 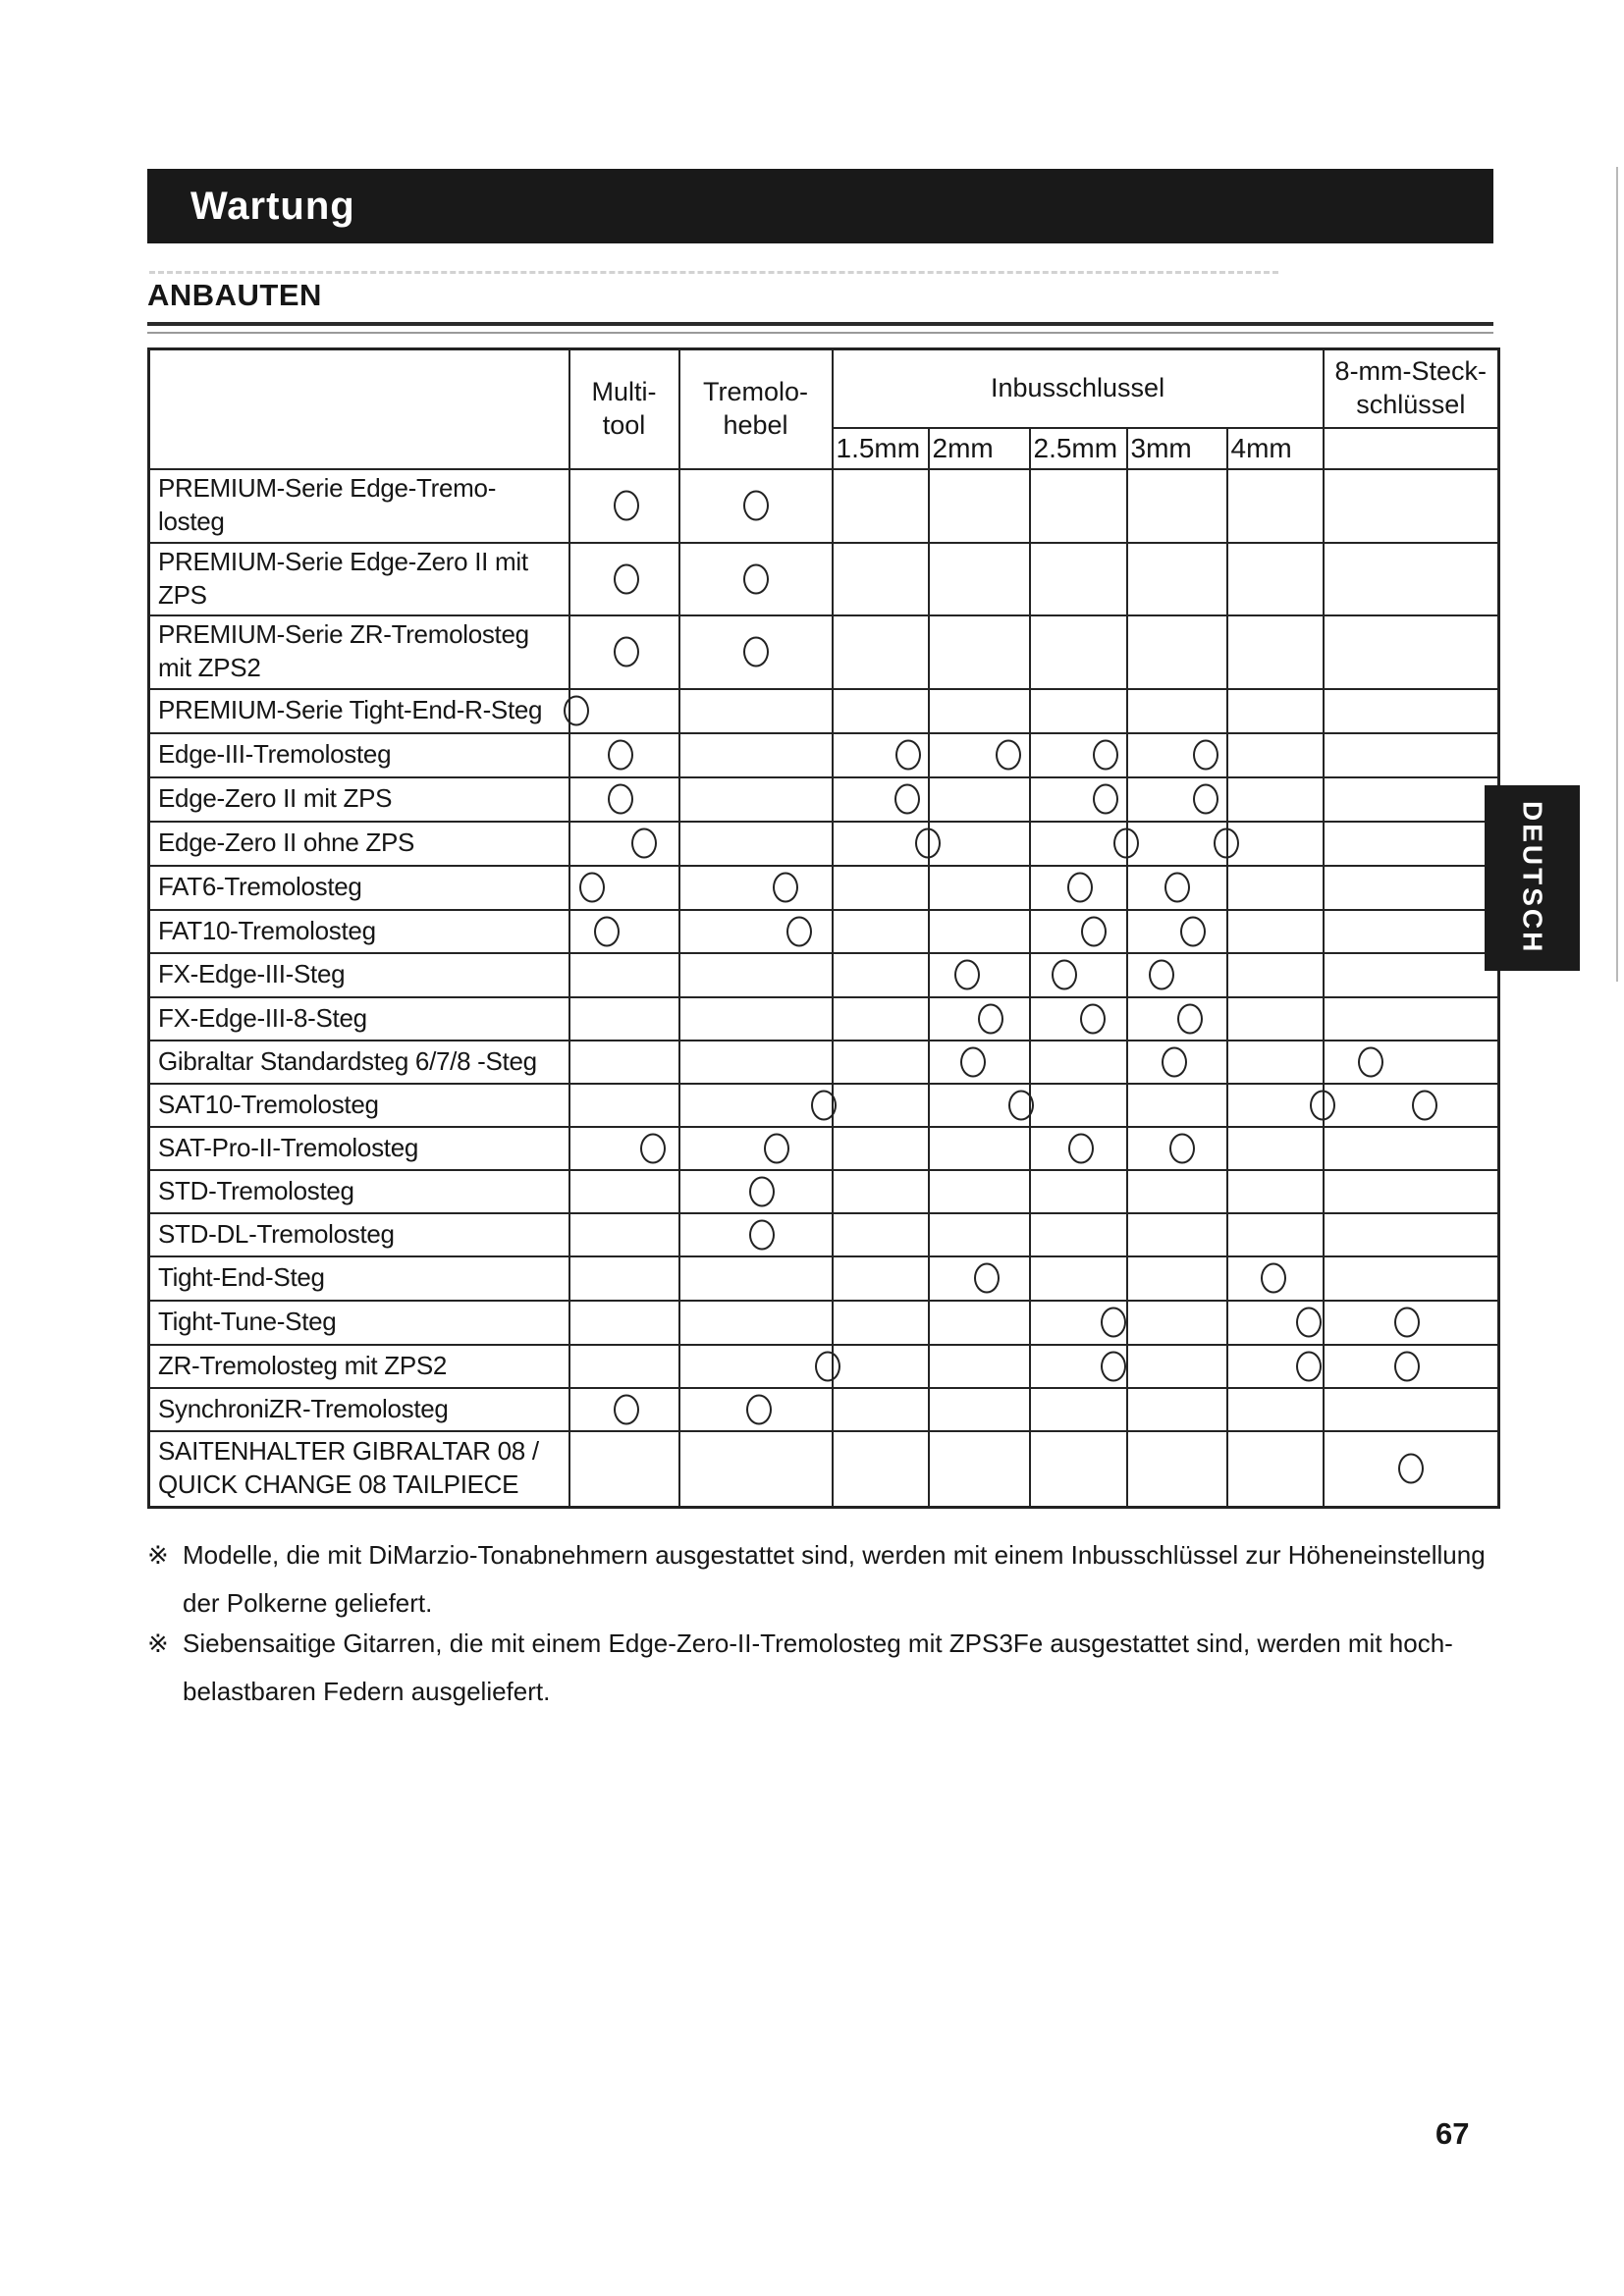 I want to click on table-row: STD-Tremolosteg, so click(x=823, y=1191).